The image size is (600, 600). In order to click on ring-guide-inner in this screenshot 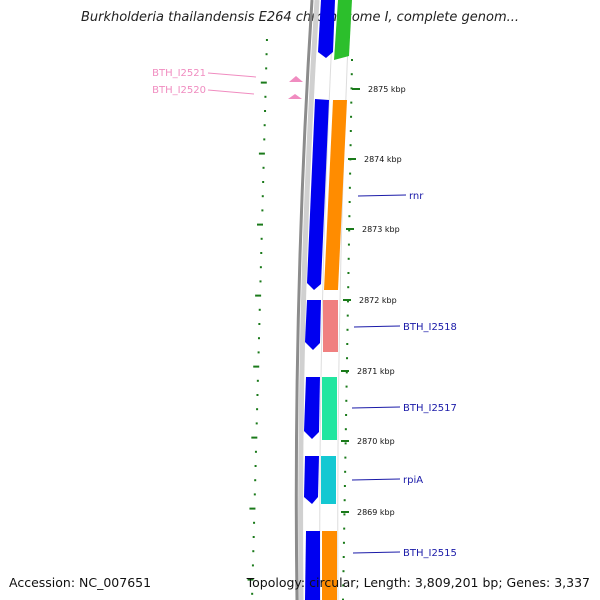, I will do `click(327, 300)`.